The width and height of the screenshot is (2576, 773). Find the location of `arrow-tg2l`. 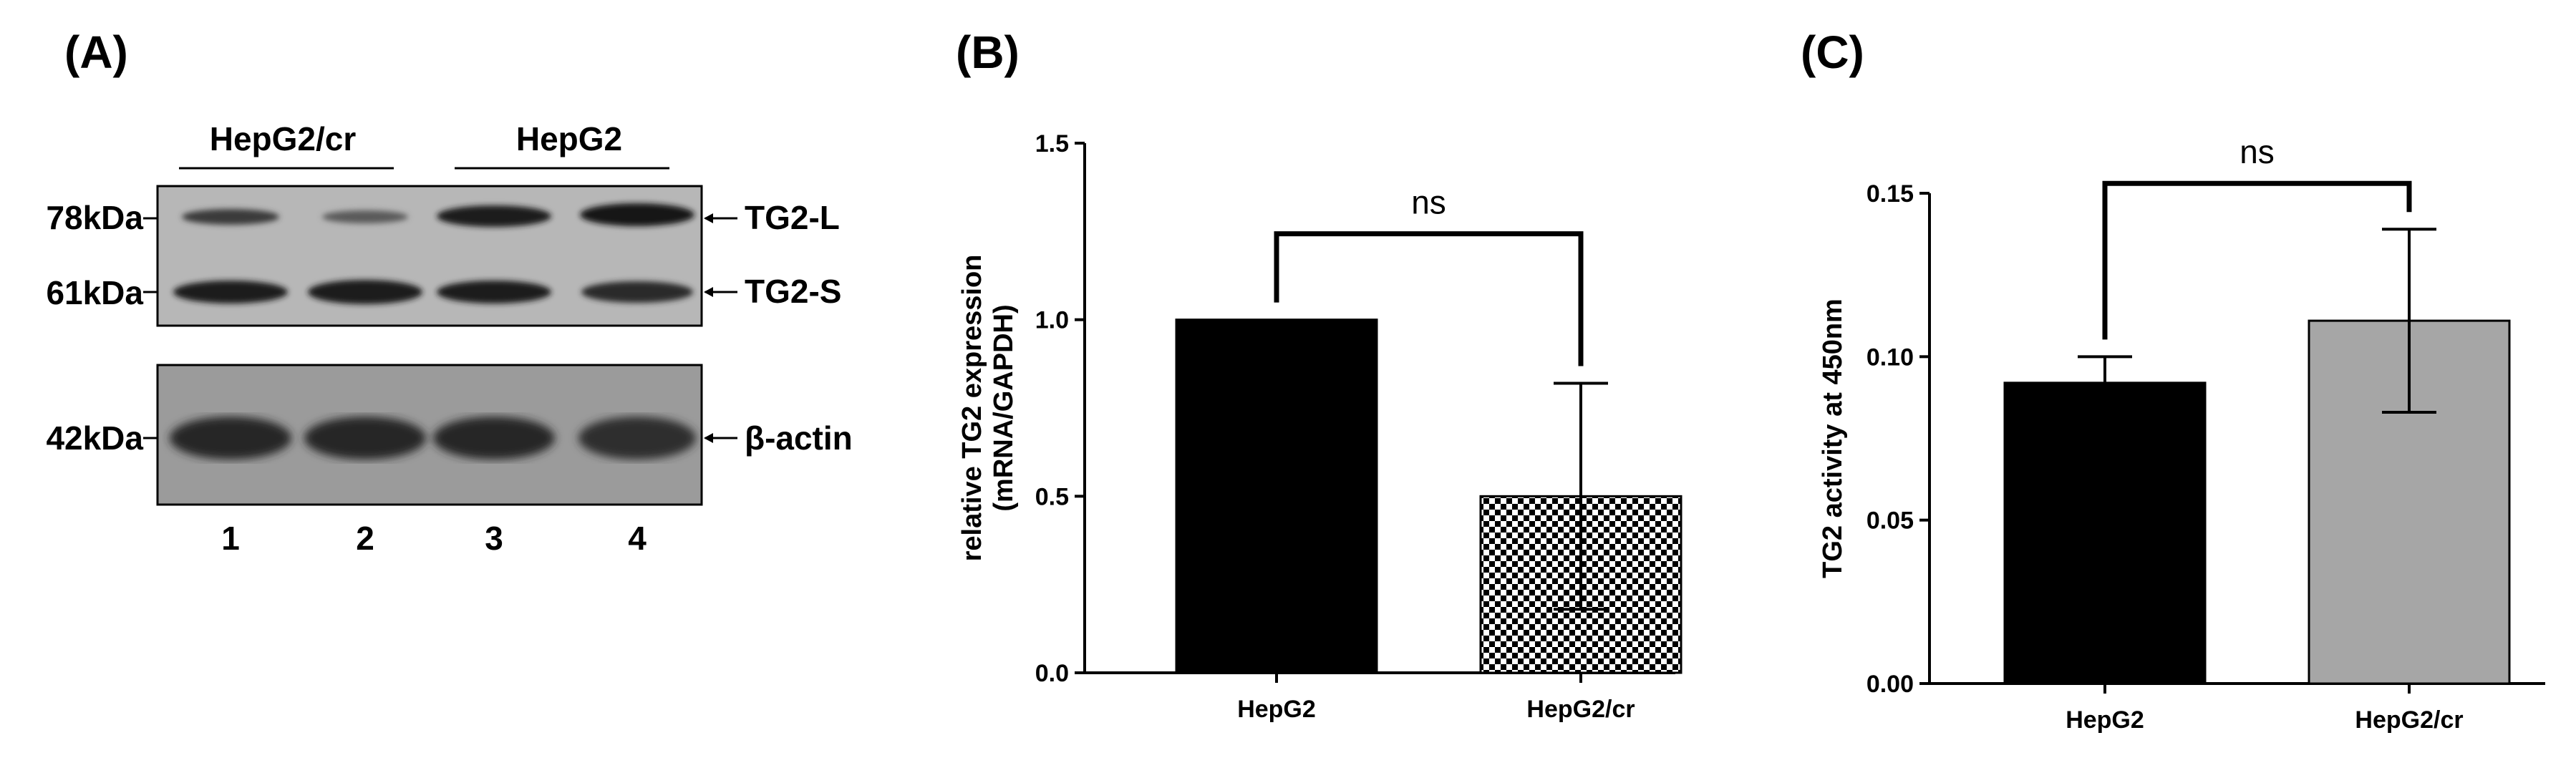

arrow-tg2l is located at coordinates (721, 218).